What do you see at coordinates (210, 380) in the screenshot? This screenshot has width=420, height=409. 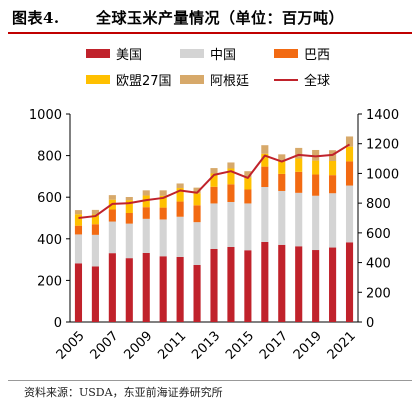 I see `footer-divider` at bounding box center [210, 380].